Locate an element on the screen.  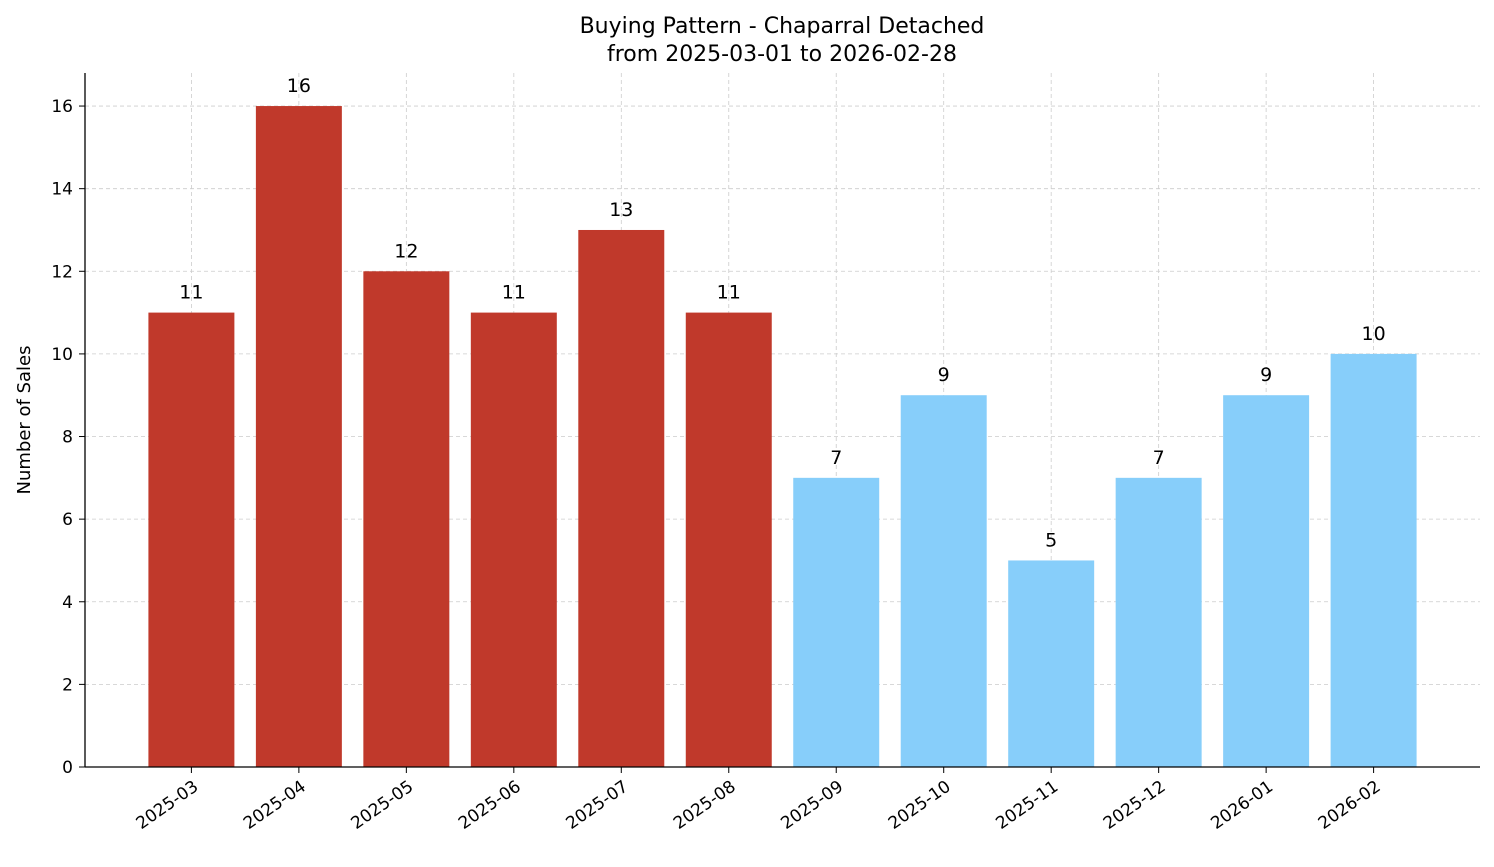
data-label: 5 is located at coordinates (1051, 540).